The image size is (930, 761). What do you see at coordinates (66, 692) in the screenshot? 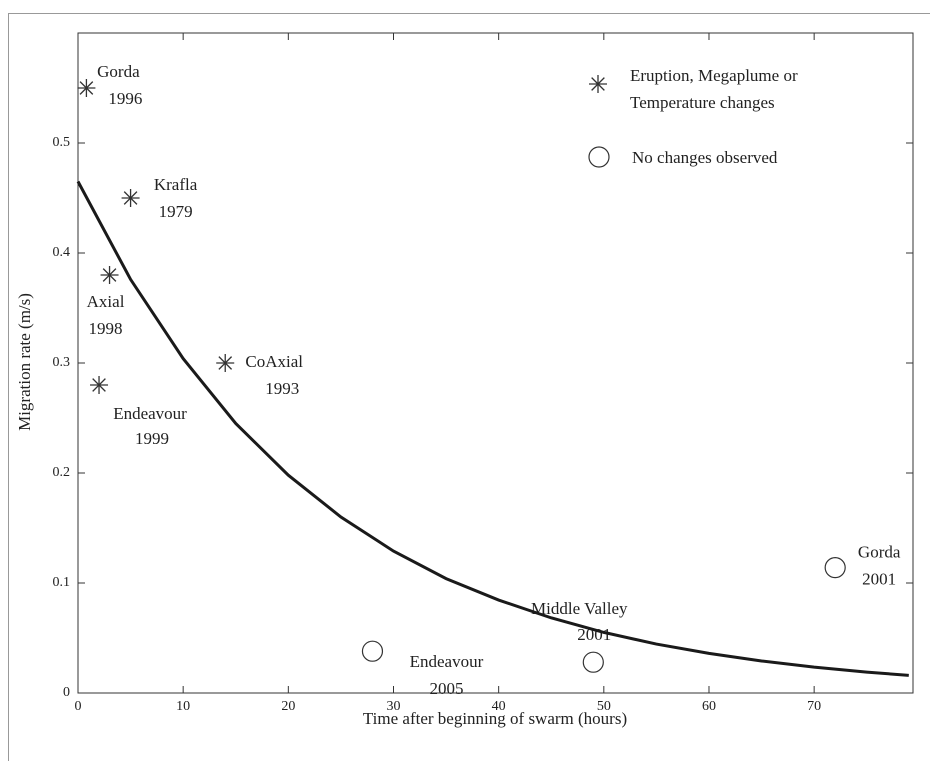
I see `y-tick-label: 0` at bounding box center [66, 692].